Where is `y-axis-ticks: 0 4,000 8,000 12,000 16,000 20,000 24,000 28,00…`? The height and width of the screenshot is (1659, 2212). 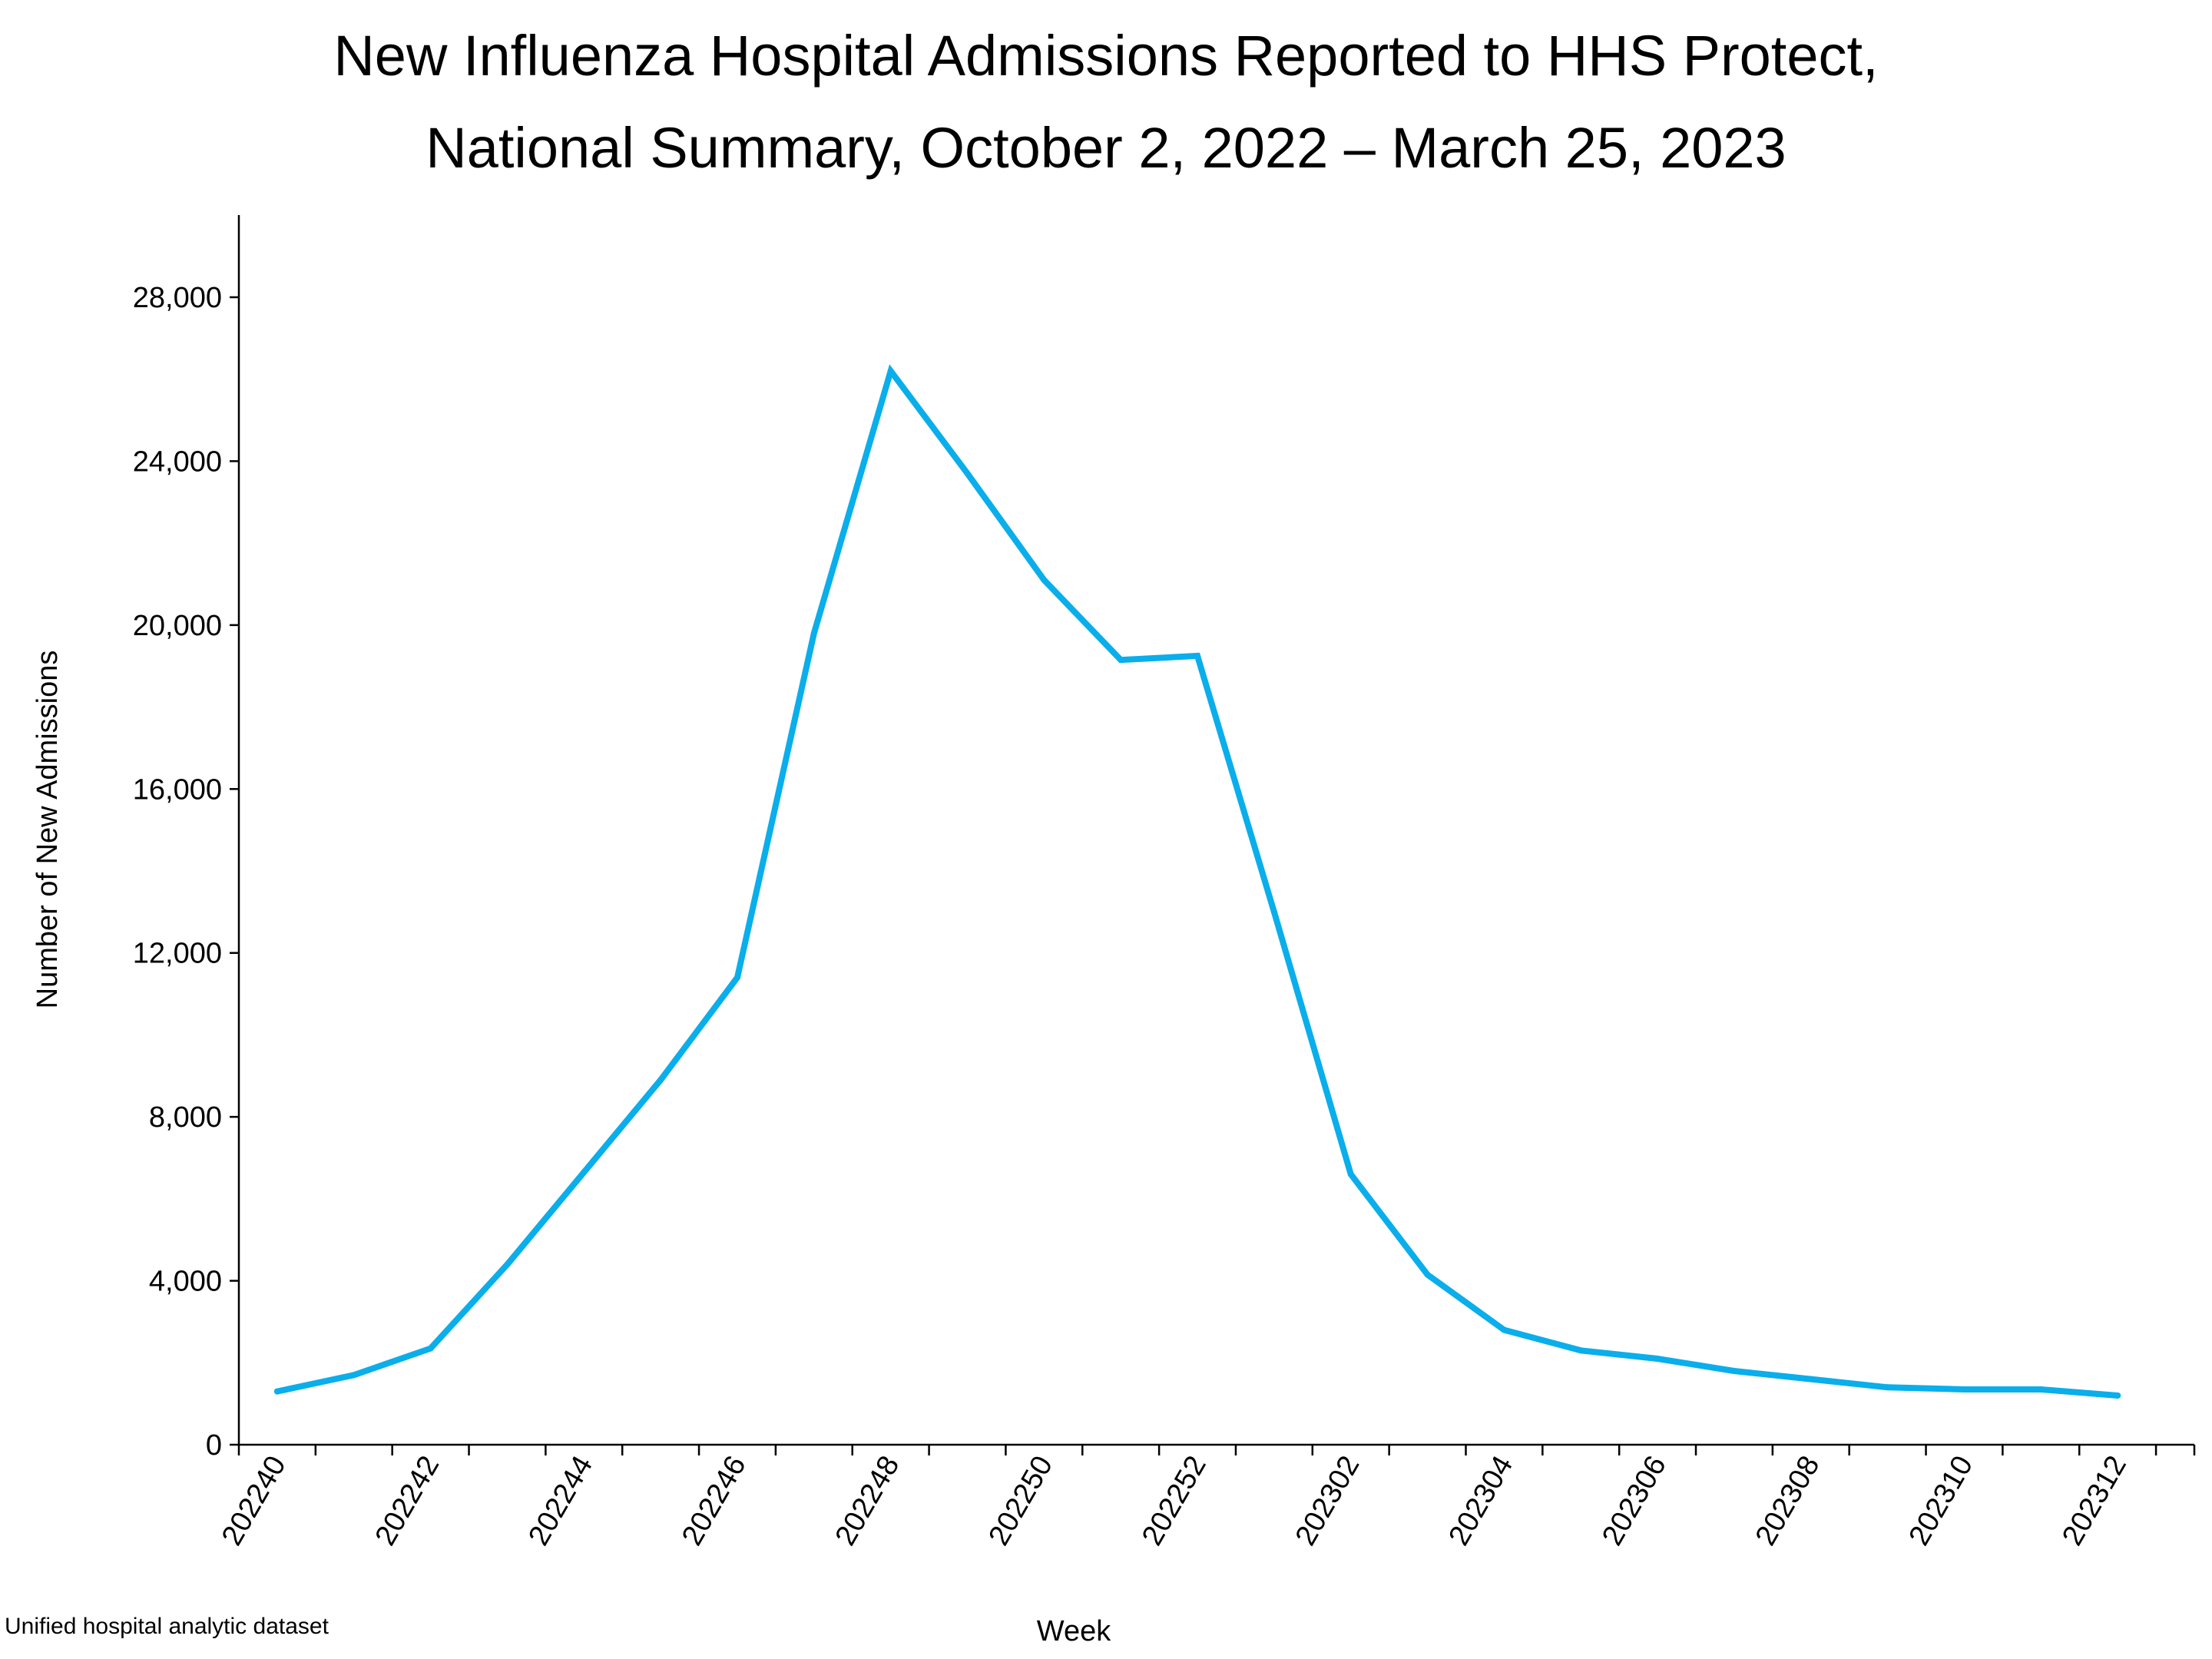
y-axis-ticks: 0 4,000 8,000 12,000 16,000 20,000 24,000 28,00… is located at coordinates (186, 872).